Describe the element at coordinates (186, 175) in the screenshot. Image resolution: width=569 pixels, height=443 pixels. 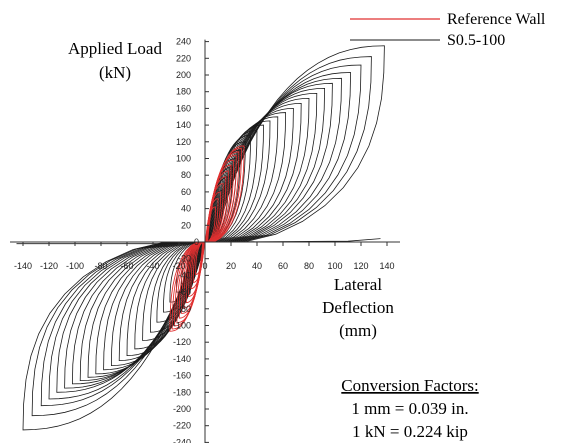
I see `y-tick-label: 80` at that location.